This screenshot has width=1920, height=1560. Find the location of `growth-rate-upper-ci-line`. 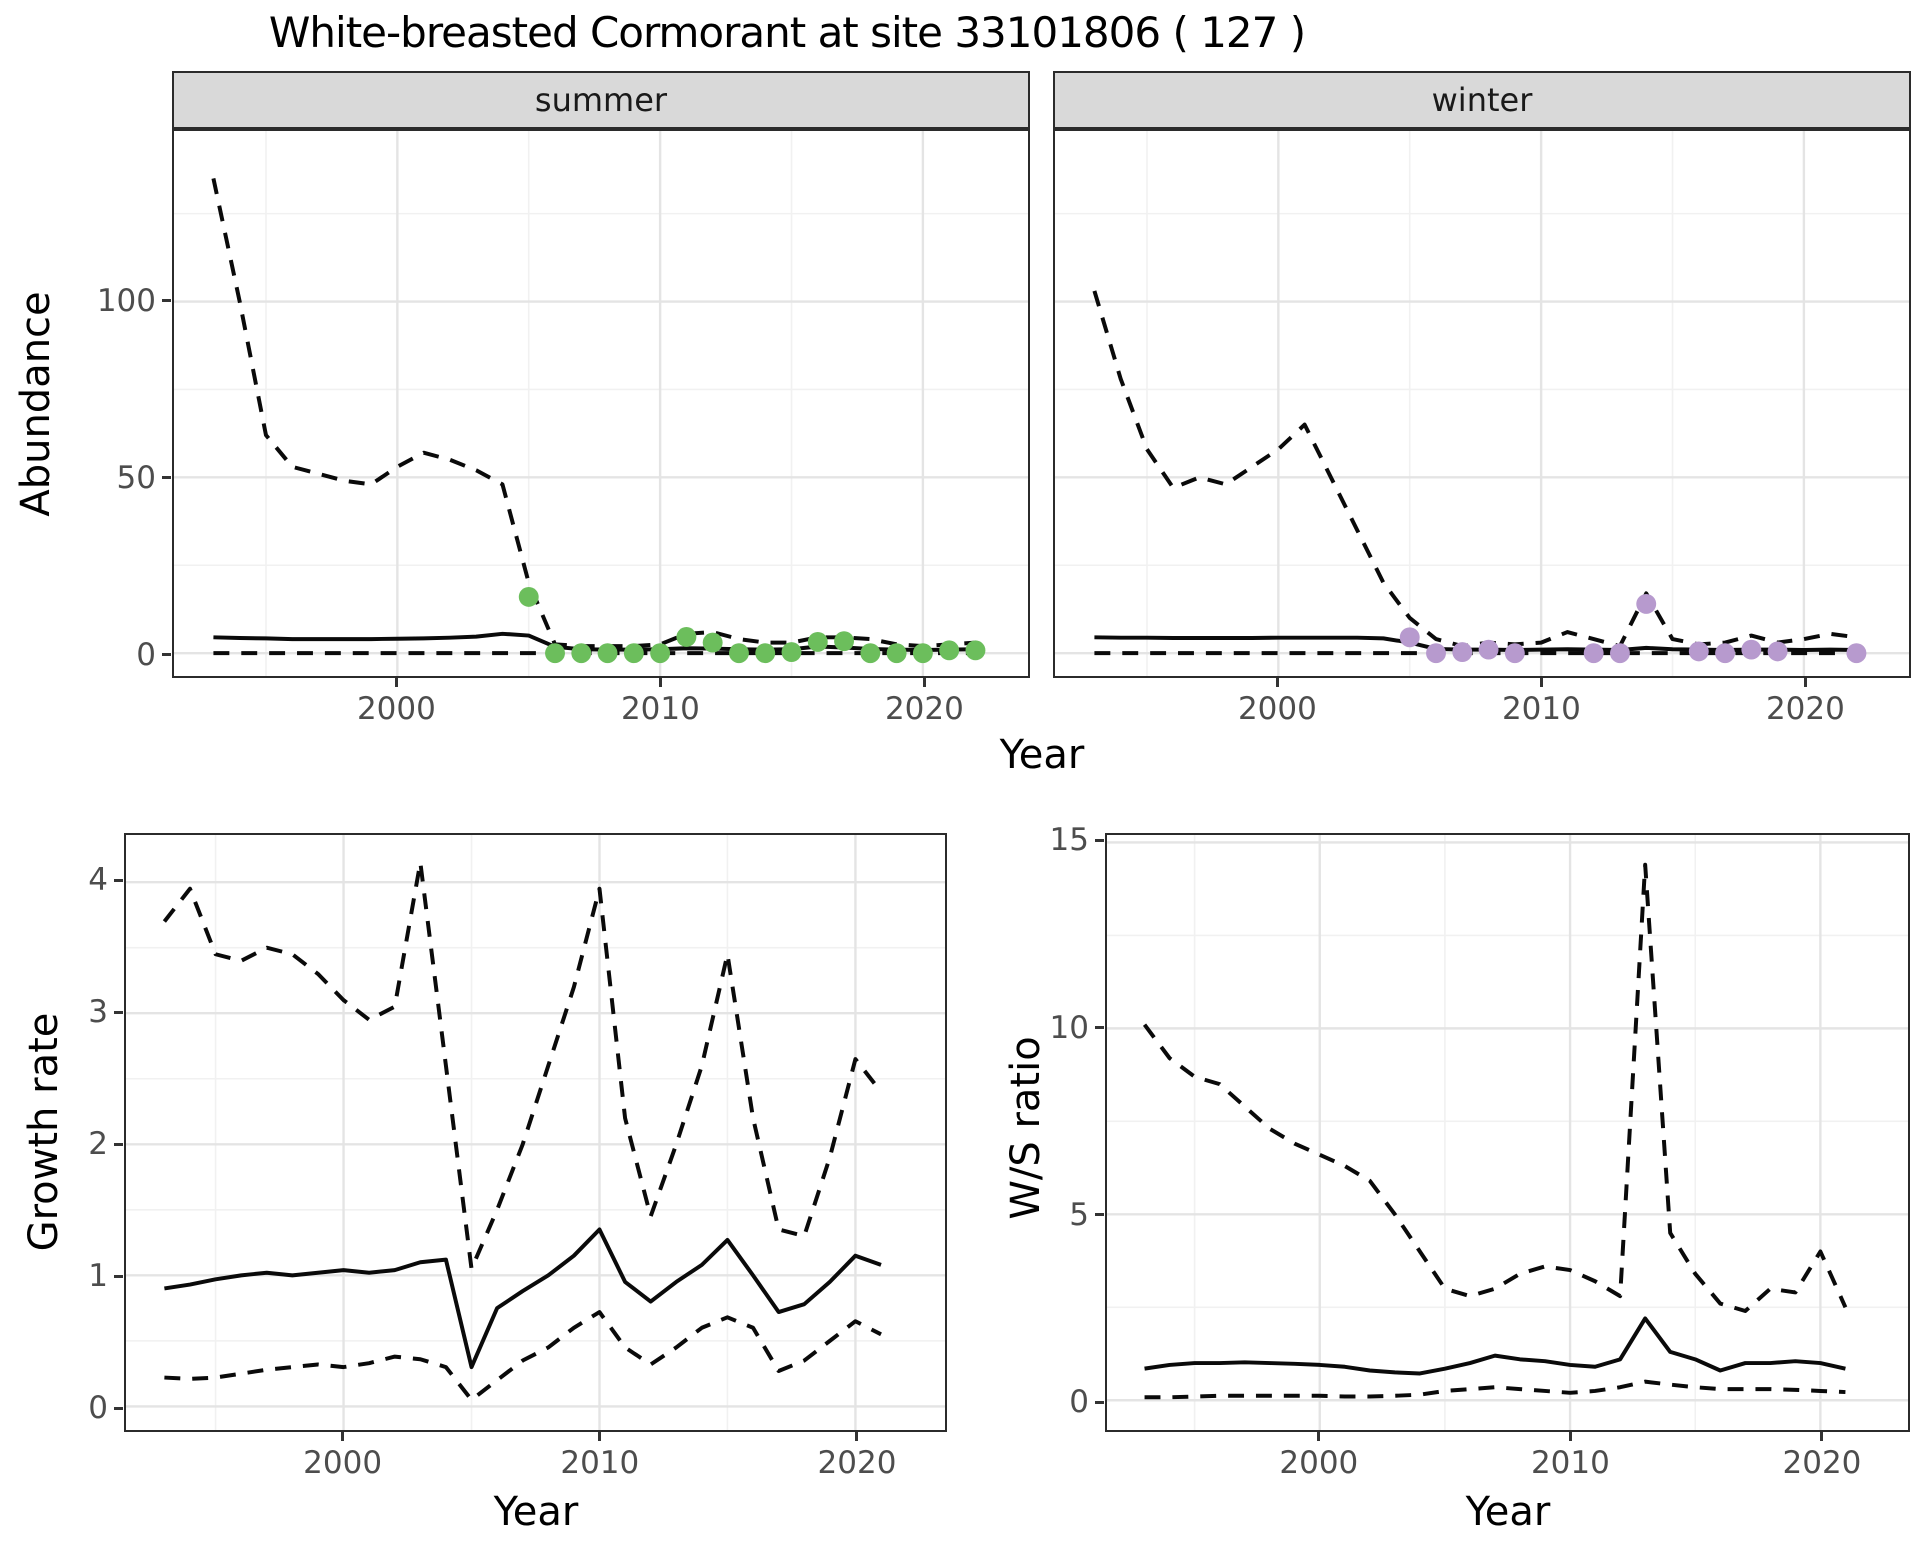

growth-rate-upper-ci-line is located at coordinates (522, 1065).